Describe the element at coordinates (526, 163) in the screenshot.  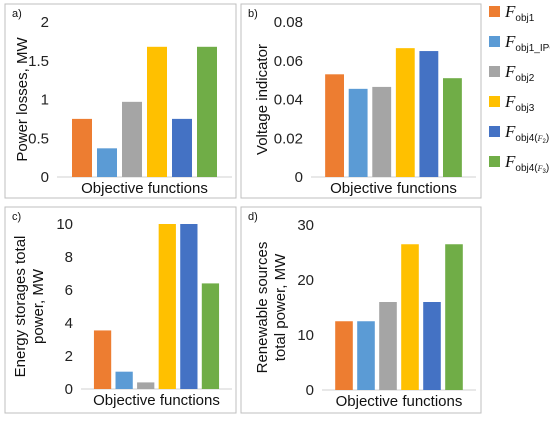
I see `legend-label: Fobj4(F3)` at that location.